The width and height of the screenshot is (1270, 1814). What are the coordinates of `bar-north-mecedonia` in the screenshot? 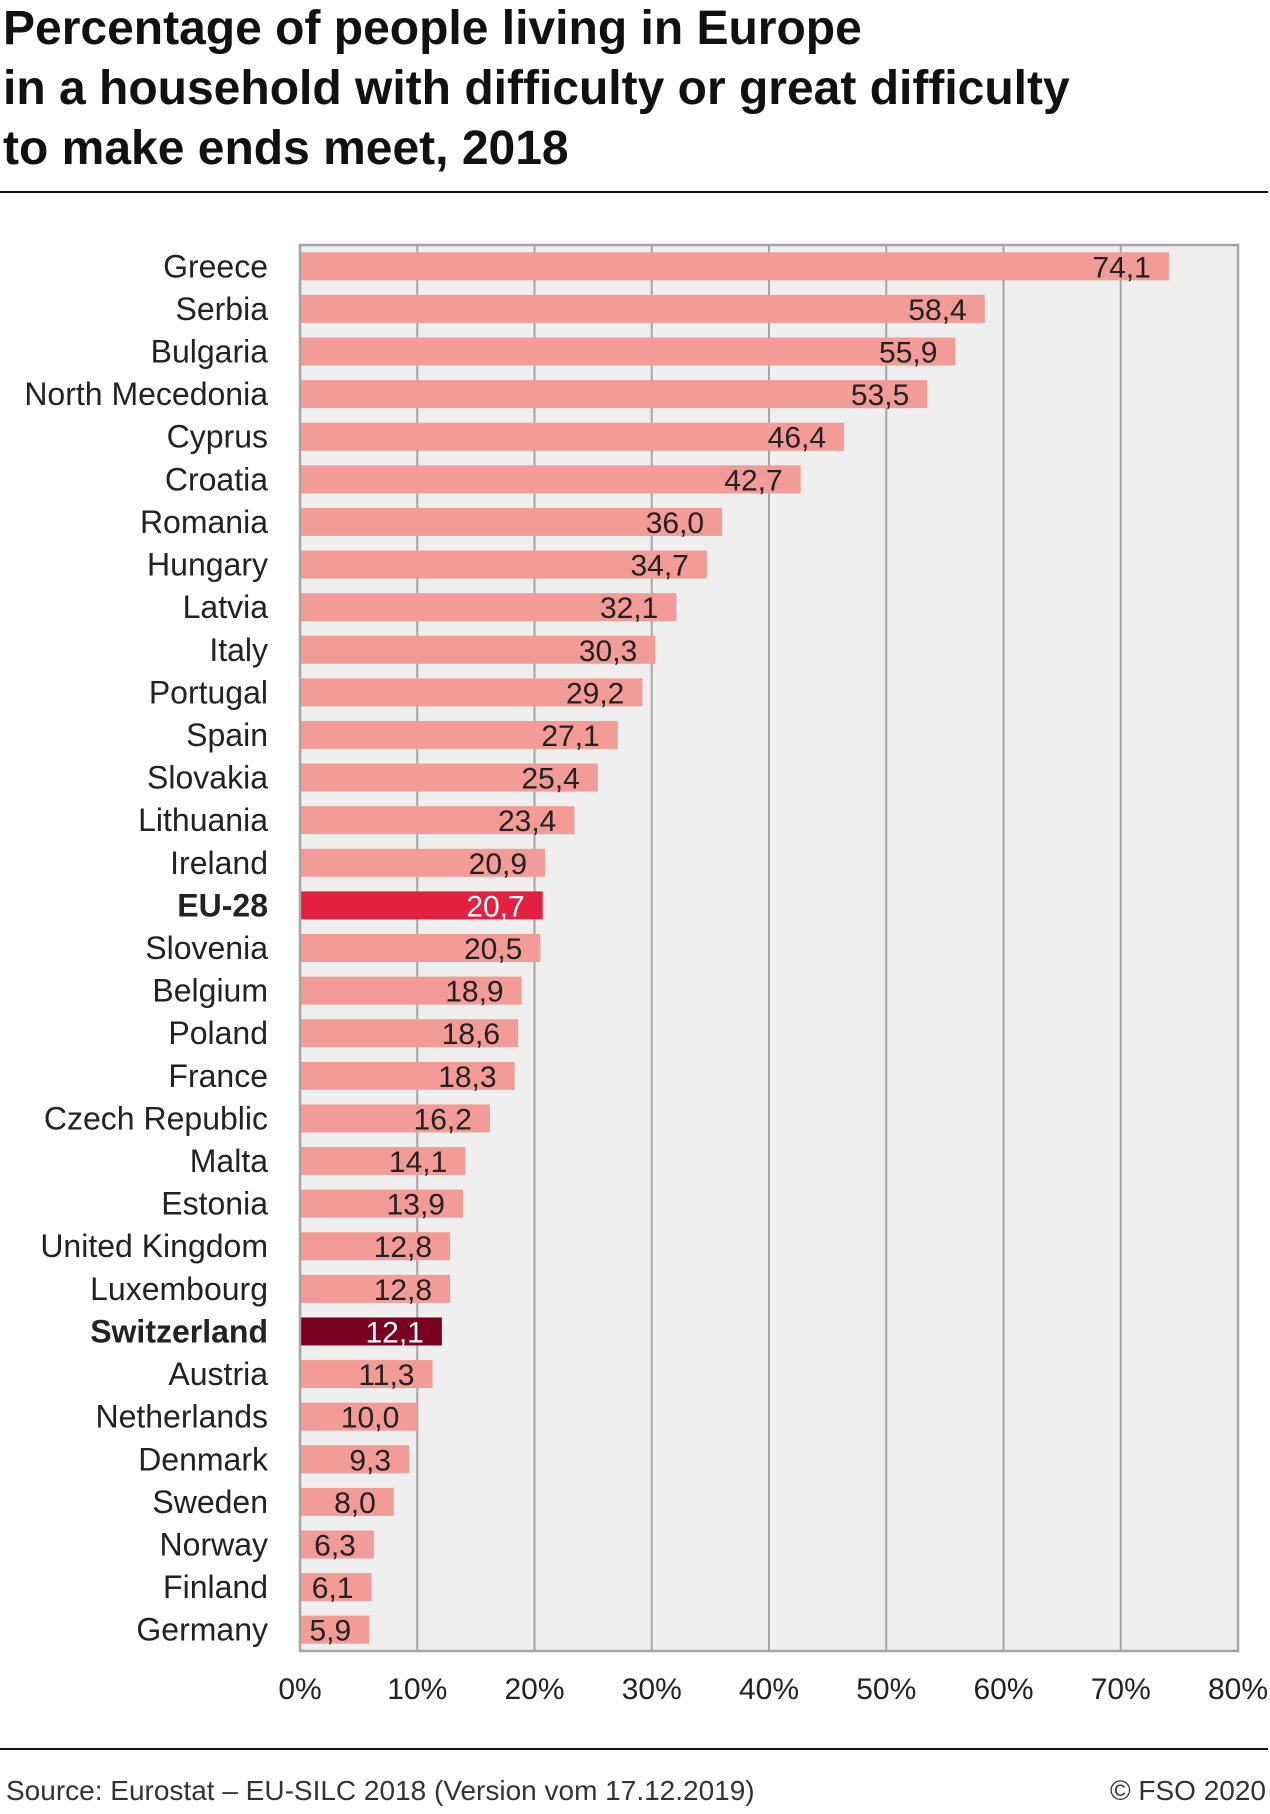 It's located at (614, 394).